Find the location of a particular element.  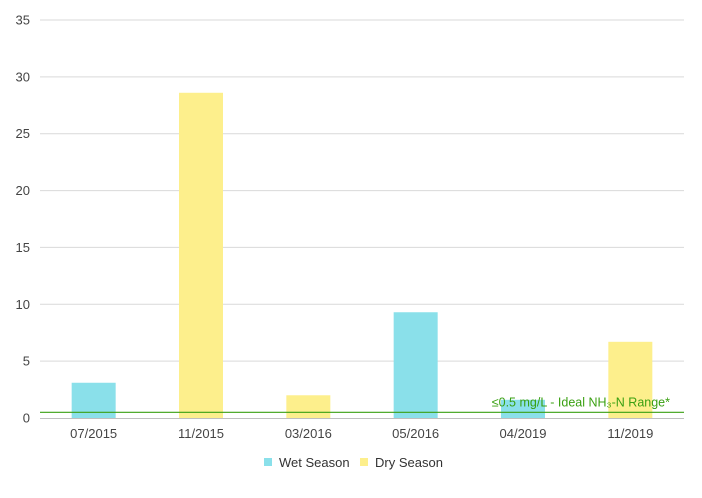

x-tick-label: 11/2019 is located at coordinates (630, 433).